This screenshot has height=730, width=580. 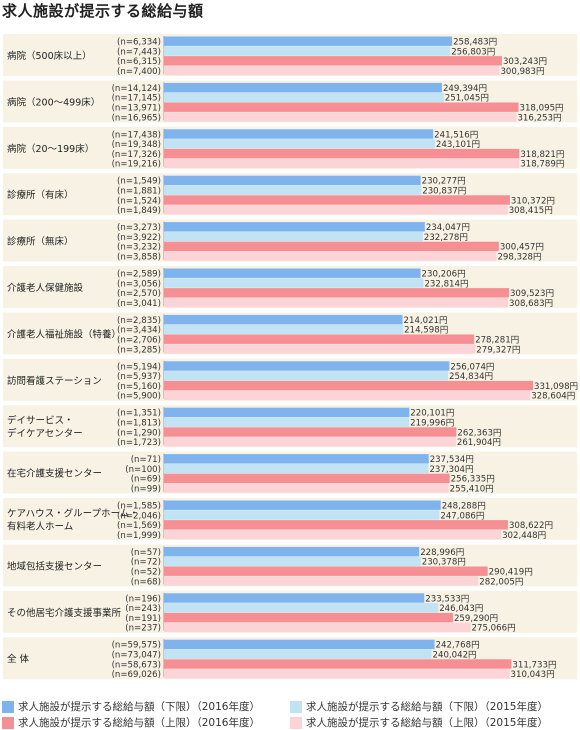 What do you see at coordinates (539, 117) in the screenshot?
I see `value-label: 316,253円` at bounding box center [539, 117].